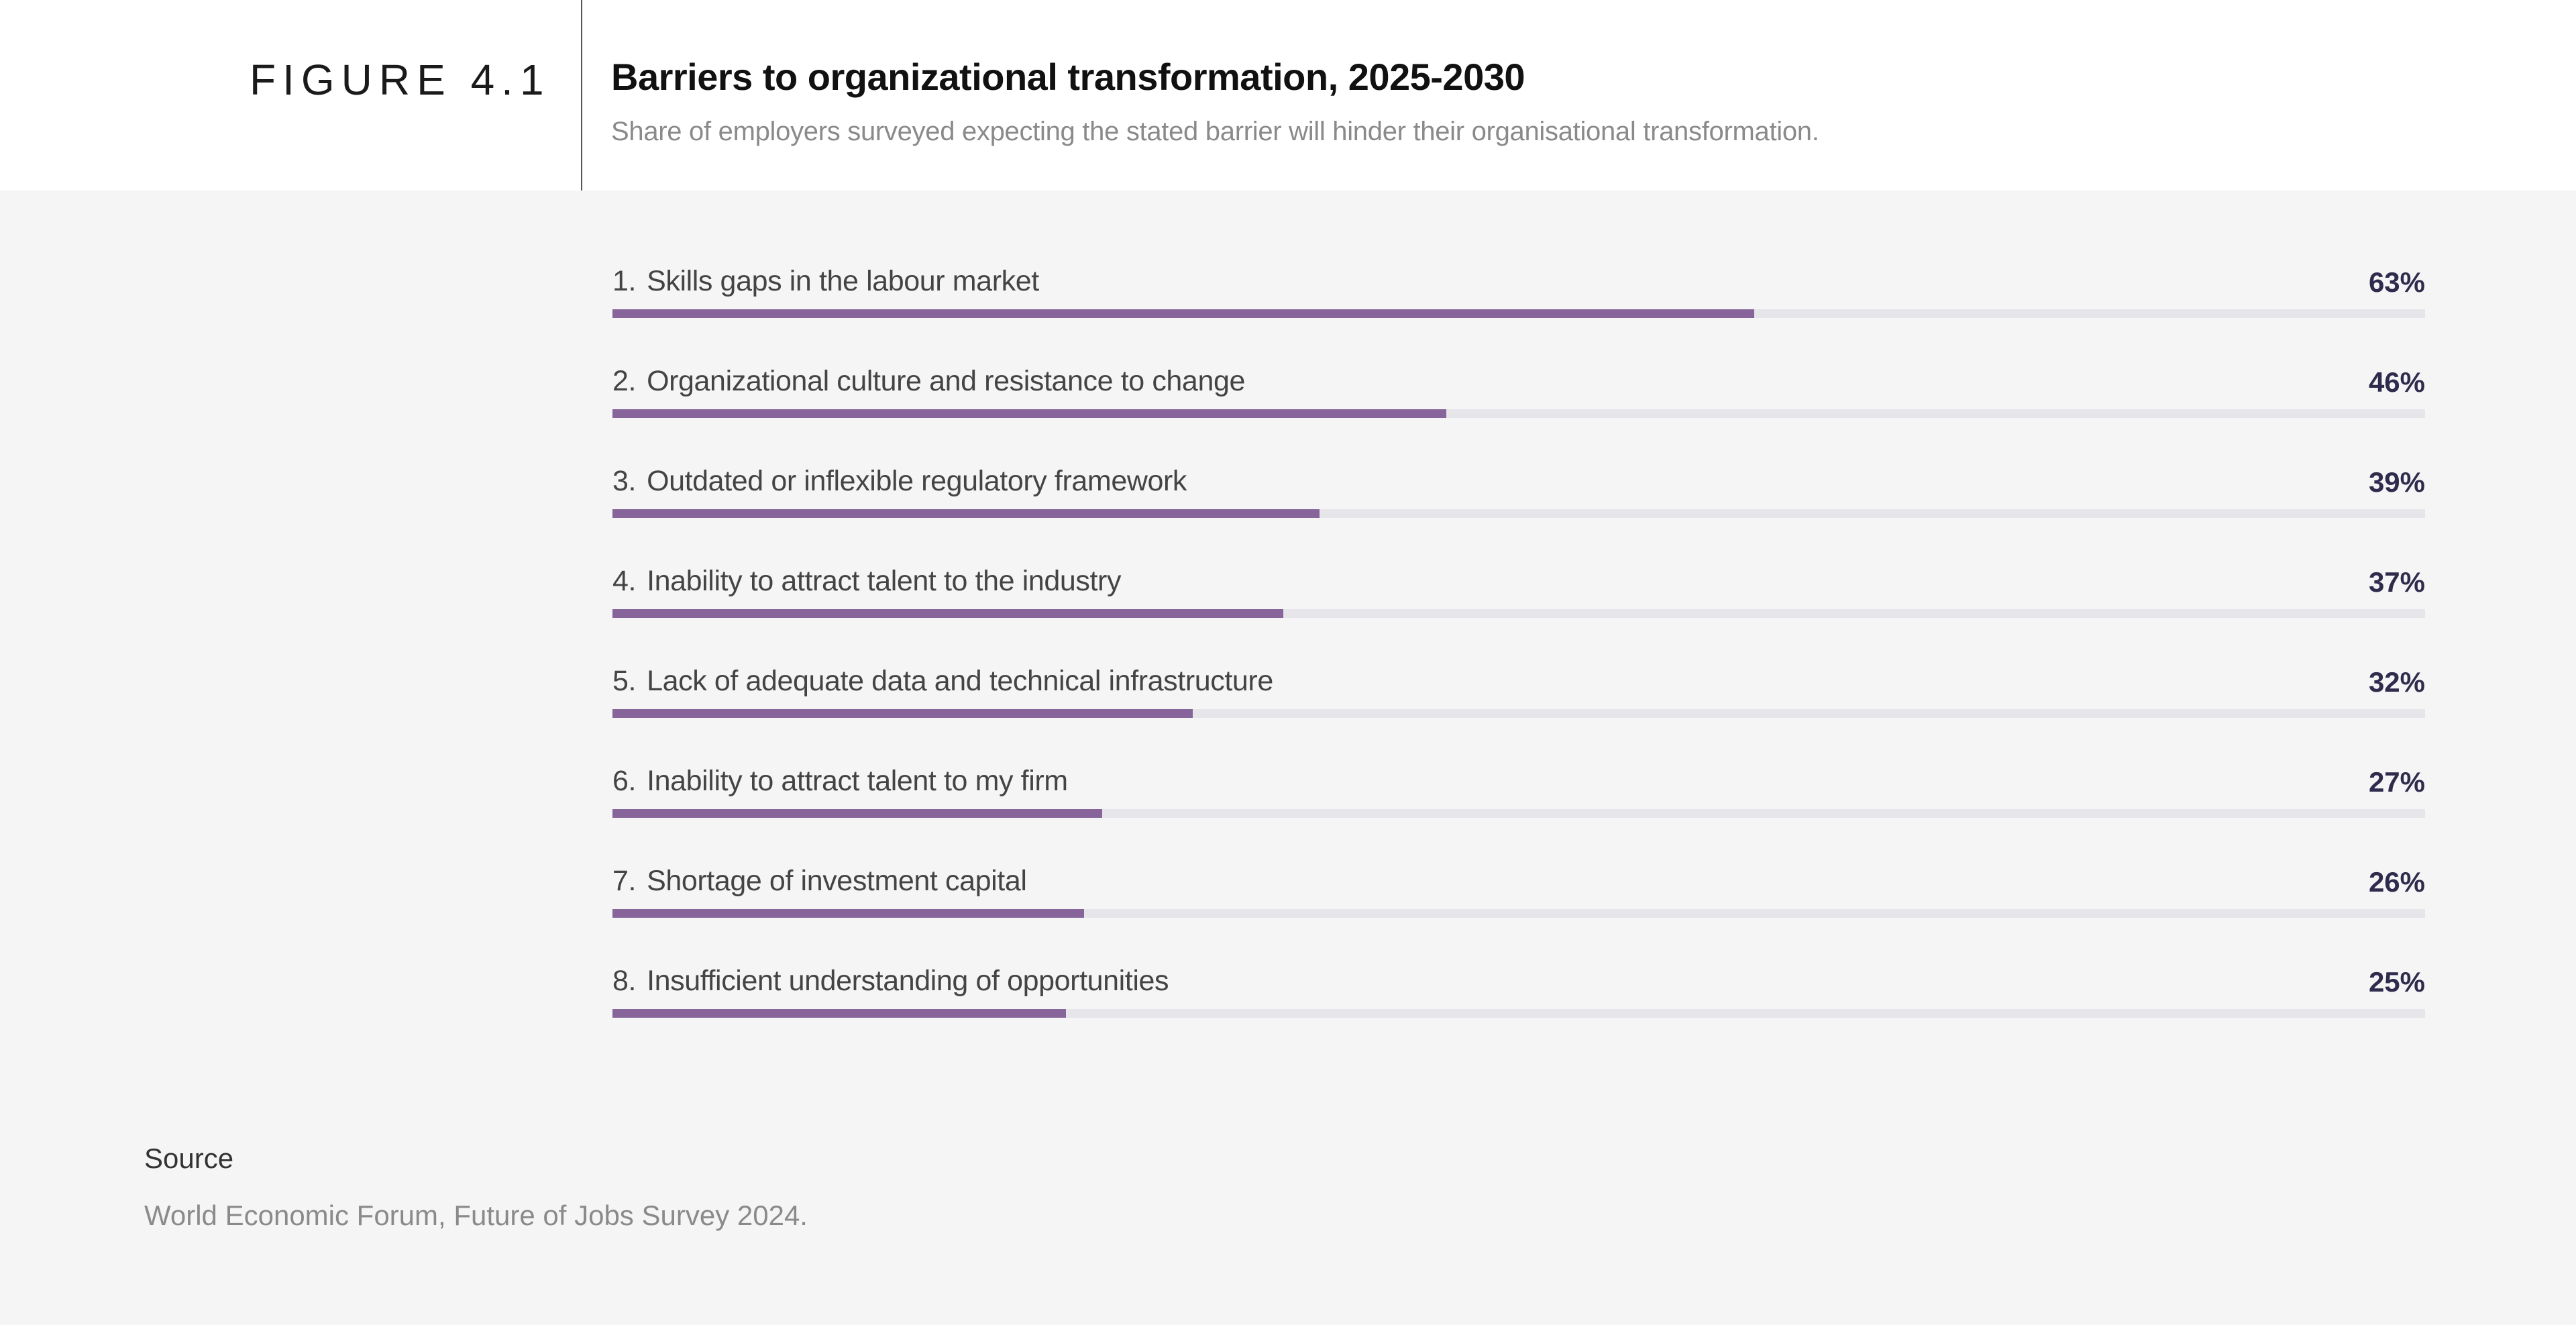  I want to click on category-rank: 4., so click(624, 581).